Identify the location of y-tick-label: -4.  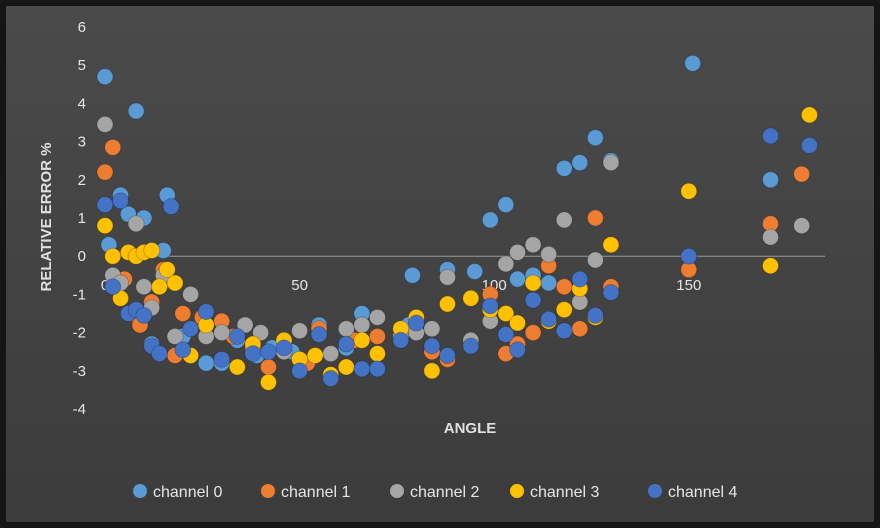
(79, 409).